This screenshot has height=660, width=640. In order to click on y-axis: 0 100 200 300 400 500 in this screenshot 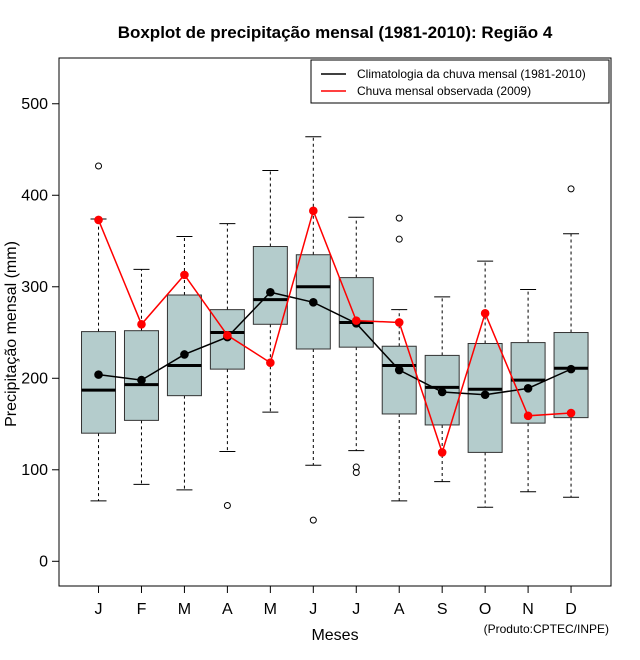, I will do `click(40, 333)`.